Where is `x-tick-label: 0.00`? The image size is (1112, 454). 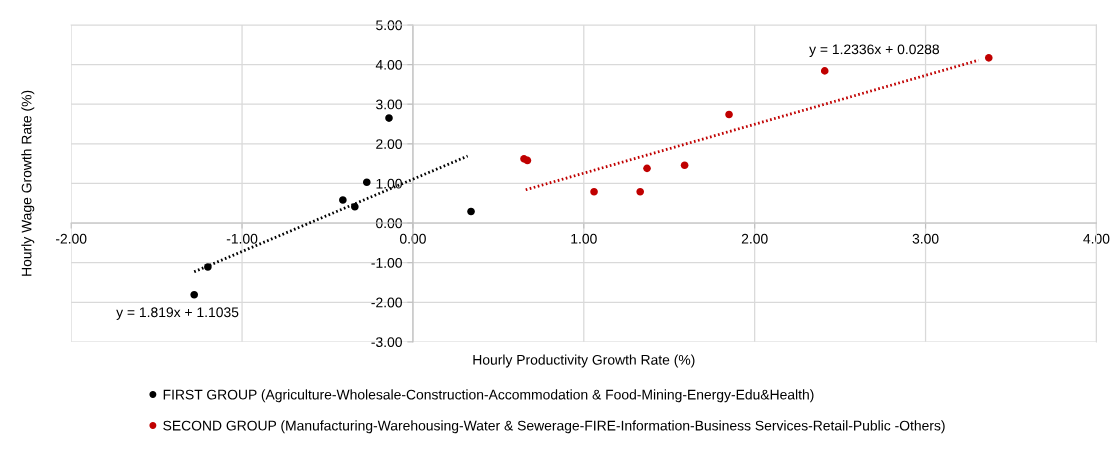
x-tick-label: 0.00 is located at coordinates (412, 238).